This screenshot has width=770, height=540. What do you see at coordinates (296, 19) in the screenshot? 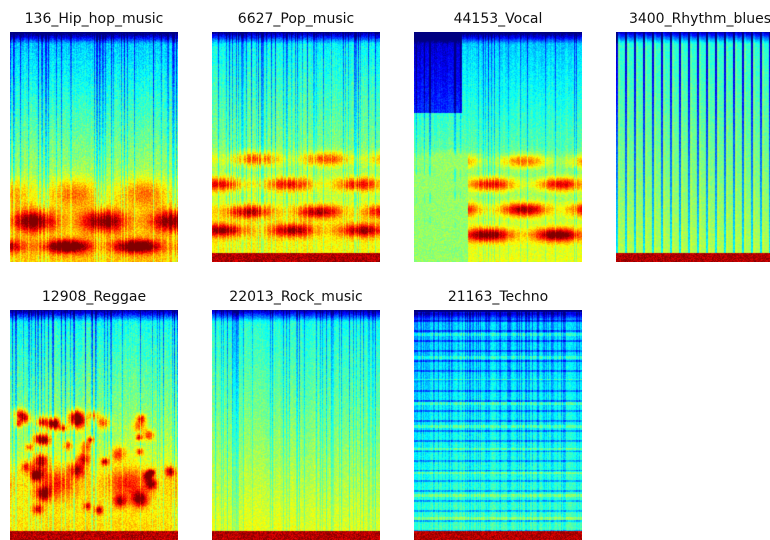
I see `spectrogram-title: 6627_Pop_music` at bounding box center [296, 19].